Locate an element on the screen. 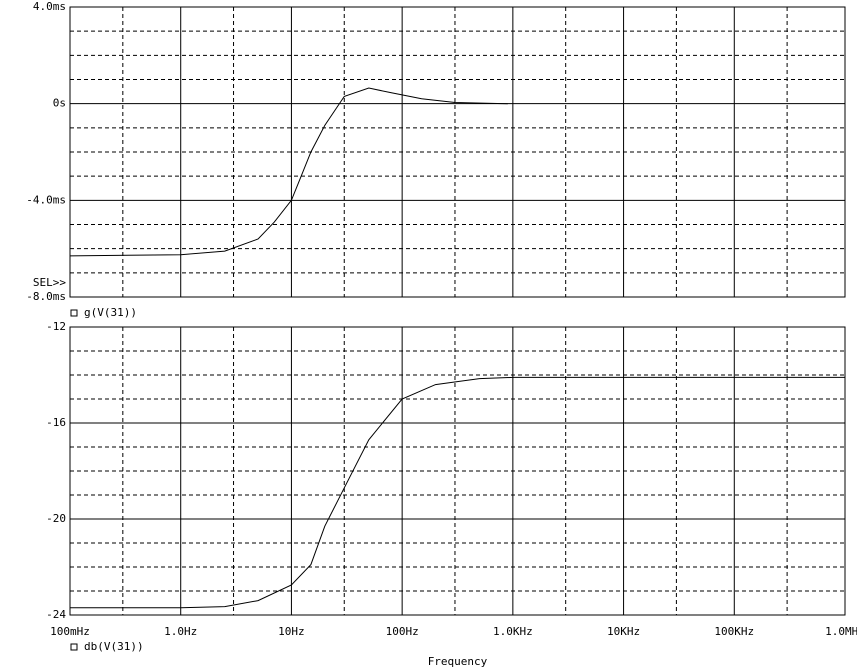  x-tick-label: 100KHz is located at coordinates (734, 631).